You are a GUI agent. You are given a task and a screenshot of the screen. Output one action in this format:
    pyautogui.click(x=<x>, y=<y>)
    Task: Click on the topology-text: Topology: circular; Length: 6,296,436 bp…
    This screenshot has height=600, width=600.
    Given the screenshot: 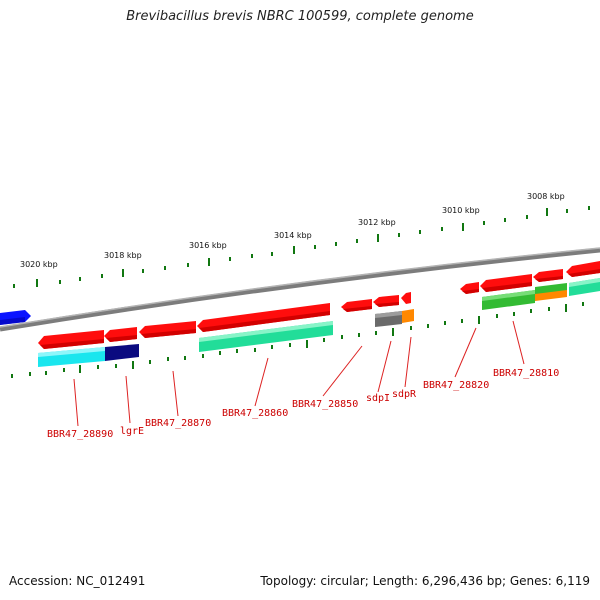 What is the action you would take?
    pyautogui.click(x=425, y=581)
    